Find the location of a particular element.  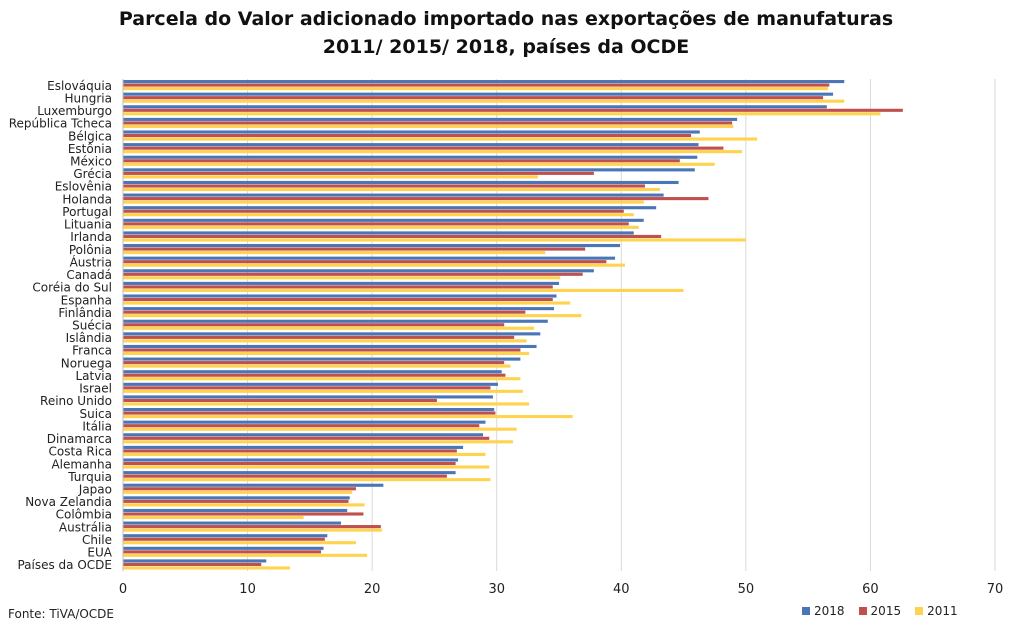

category-label: Dinamarca is located at coordinates (79, 439).